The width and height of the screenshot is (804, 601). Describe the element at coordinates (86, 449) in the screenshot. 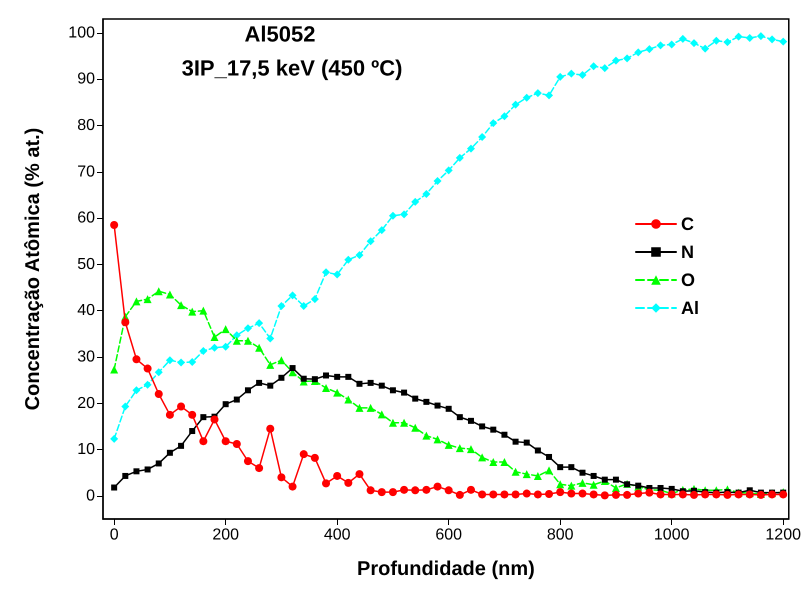

I see `y-tick-label: 10` at that location.